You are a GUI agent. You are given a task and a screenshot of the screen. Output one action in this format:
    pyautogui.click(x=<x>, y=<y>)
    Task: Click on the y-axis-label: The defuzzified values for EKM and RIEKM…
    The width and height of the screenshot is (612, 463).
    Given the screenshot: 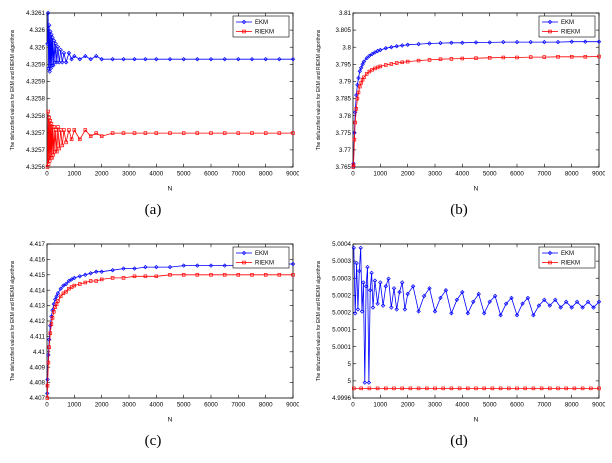 What is the action you would take?
    pyautogui.click(x=13, y=89)
    